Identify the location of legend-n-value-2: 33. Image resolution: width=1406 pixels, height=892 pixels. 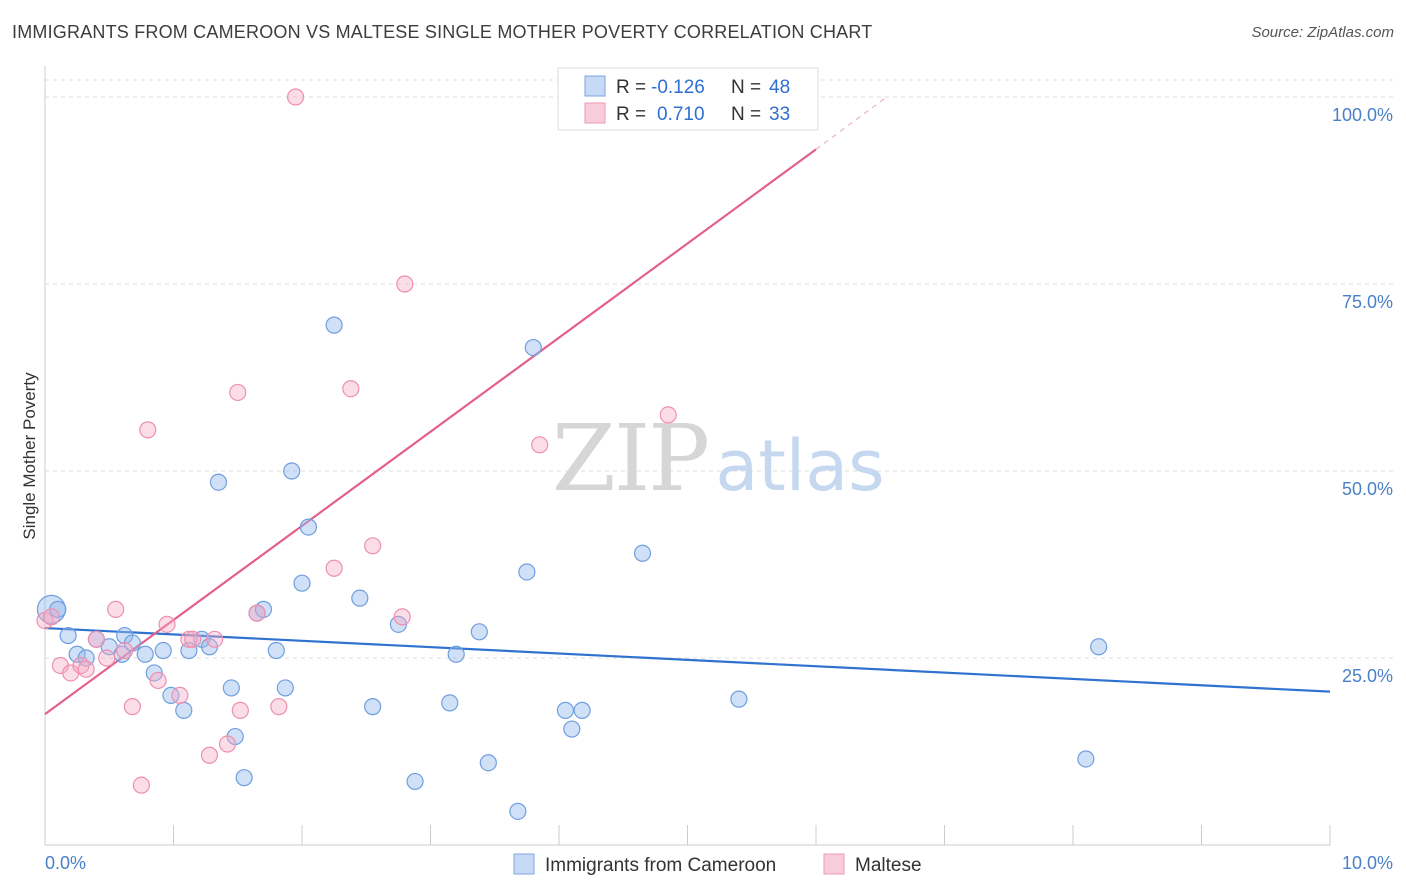
(779, 114).